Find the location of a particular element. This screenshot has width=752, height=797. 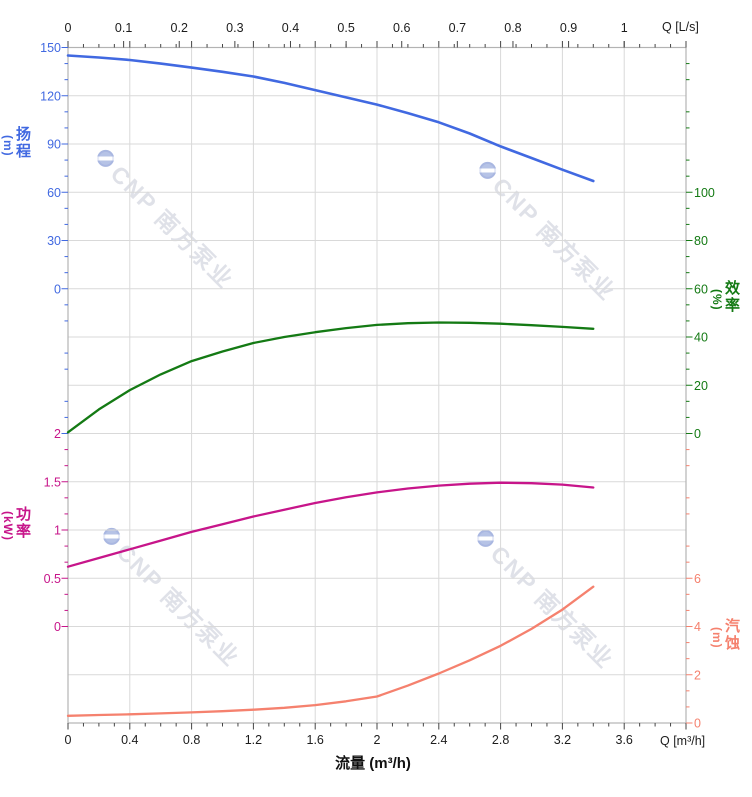

svg-text: 0.2 is located at coordinates (179, 28).